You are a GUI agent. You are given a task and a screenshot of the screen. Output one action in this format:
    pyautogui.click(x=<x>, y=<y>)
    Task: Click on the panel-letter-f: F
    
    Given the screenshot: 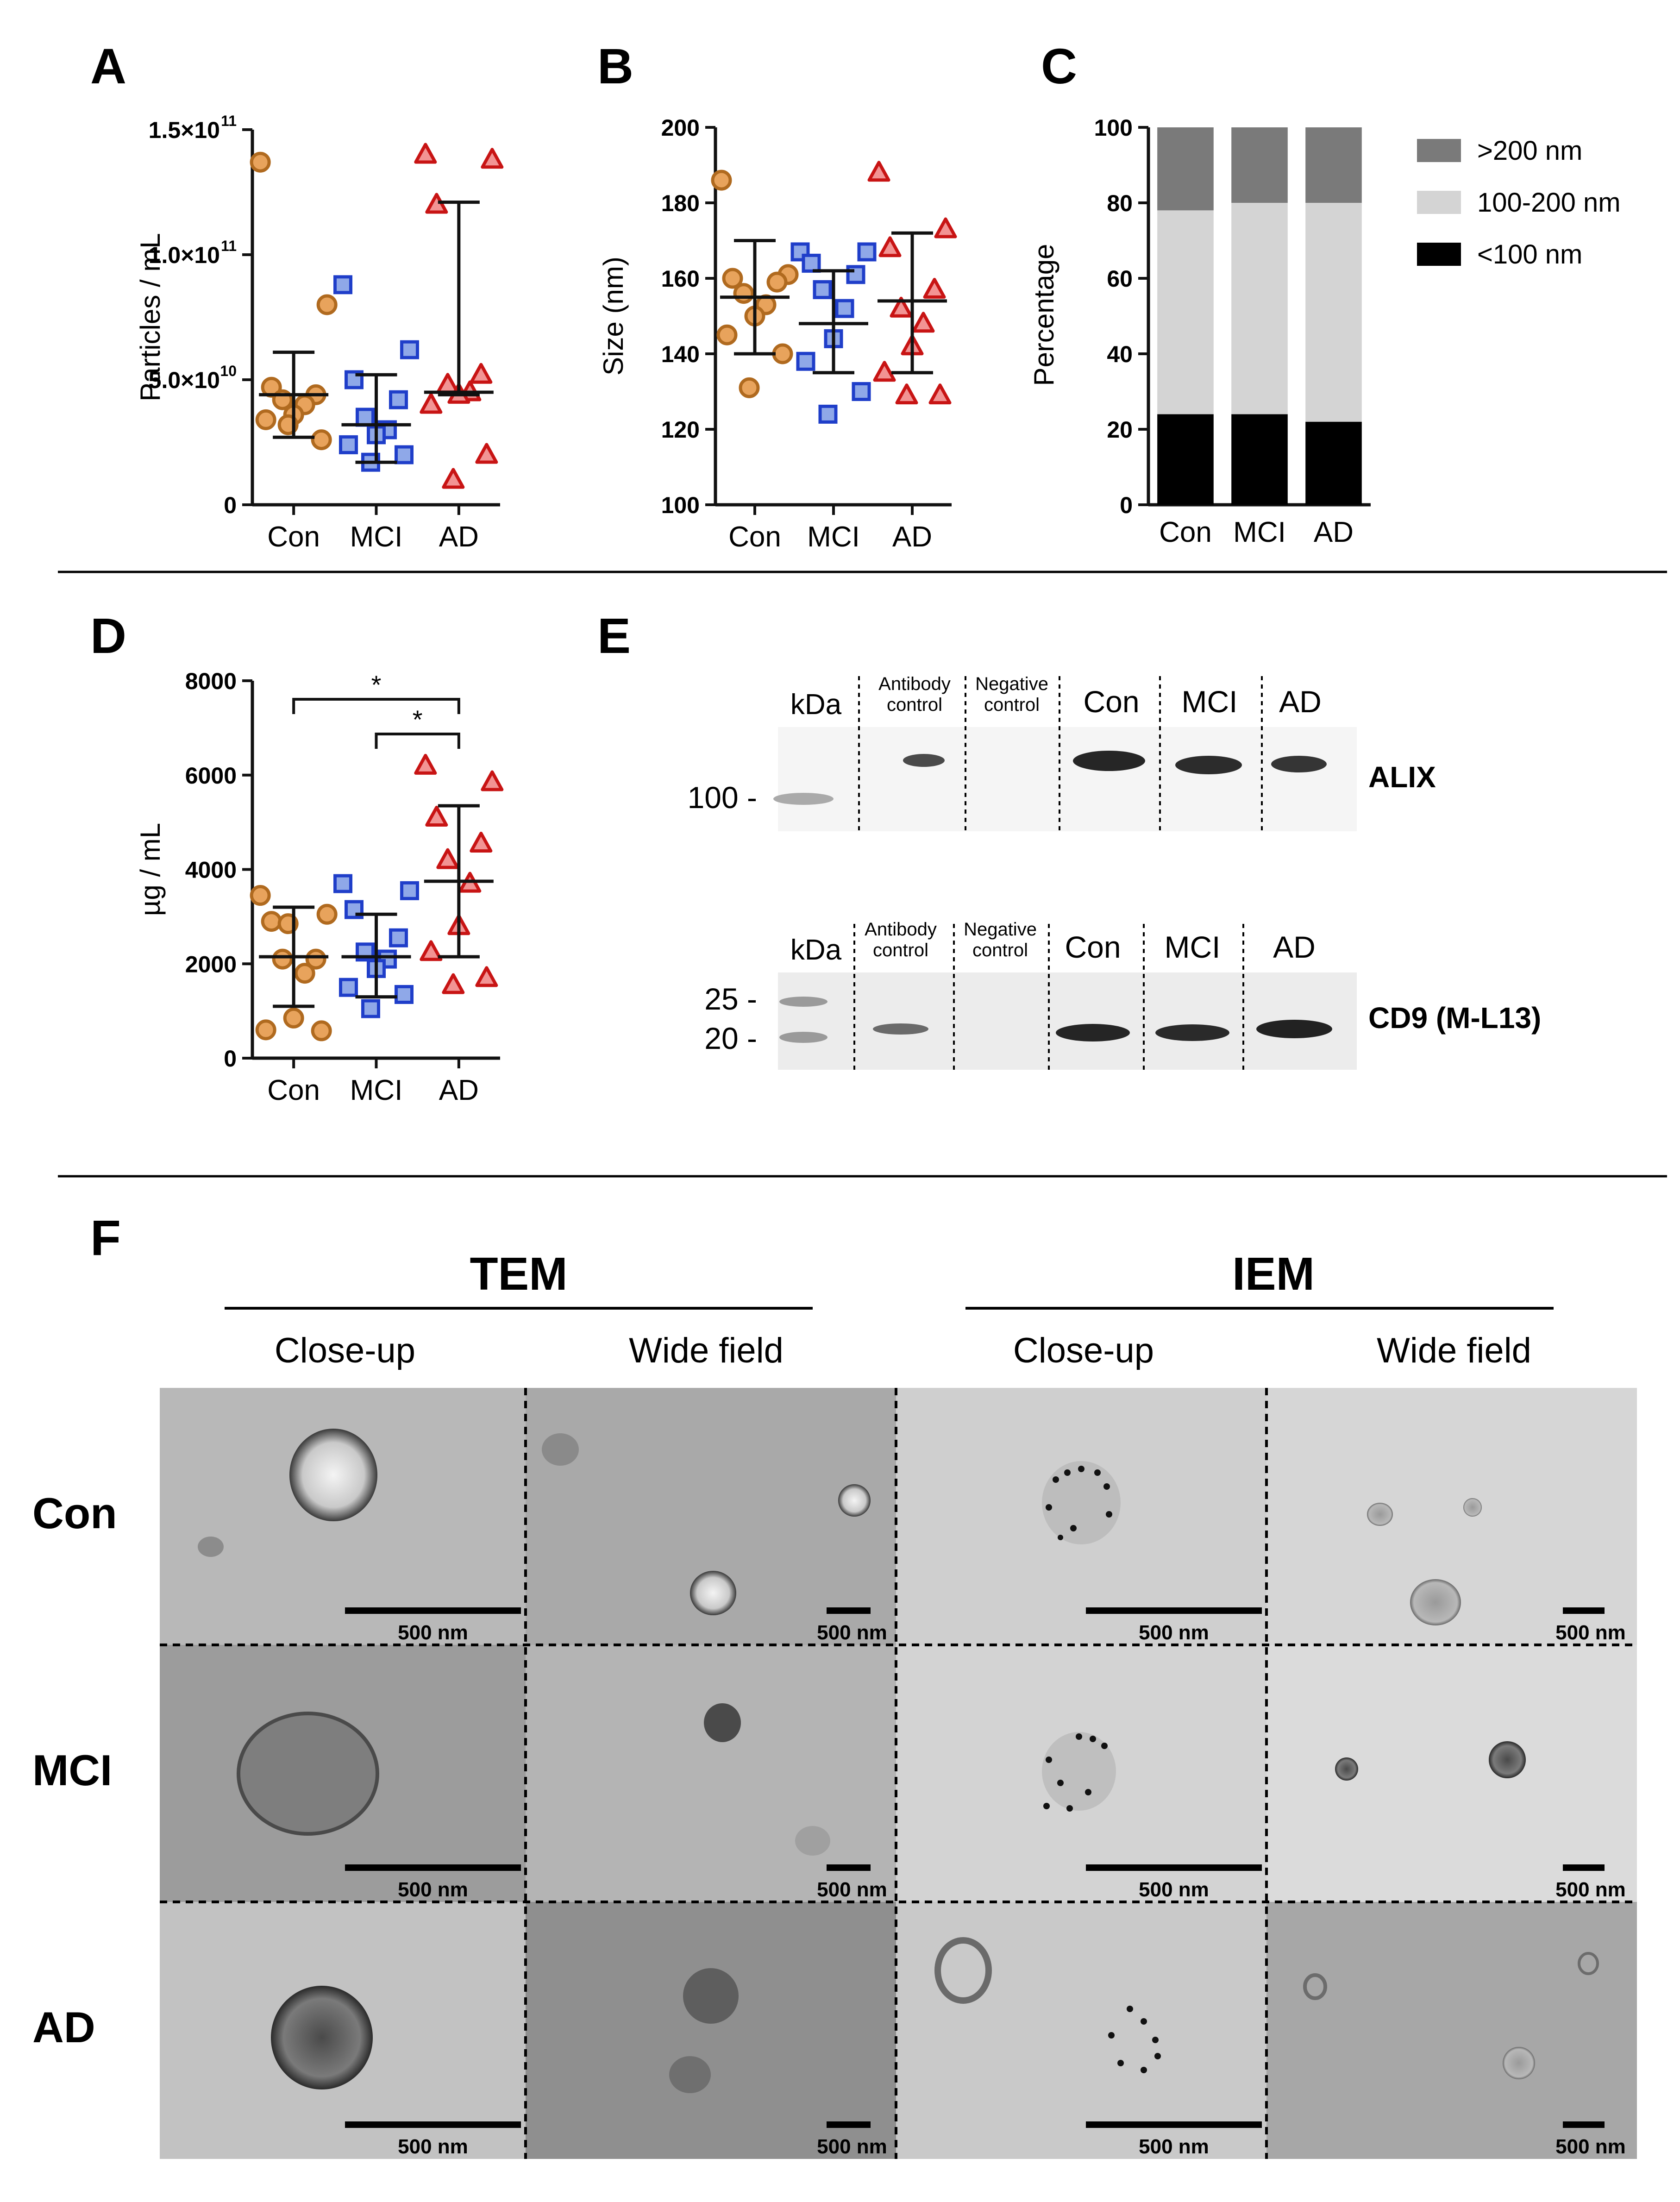 What is the action you would take?
    pyautogui.click(x=105, y=1238)
    